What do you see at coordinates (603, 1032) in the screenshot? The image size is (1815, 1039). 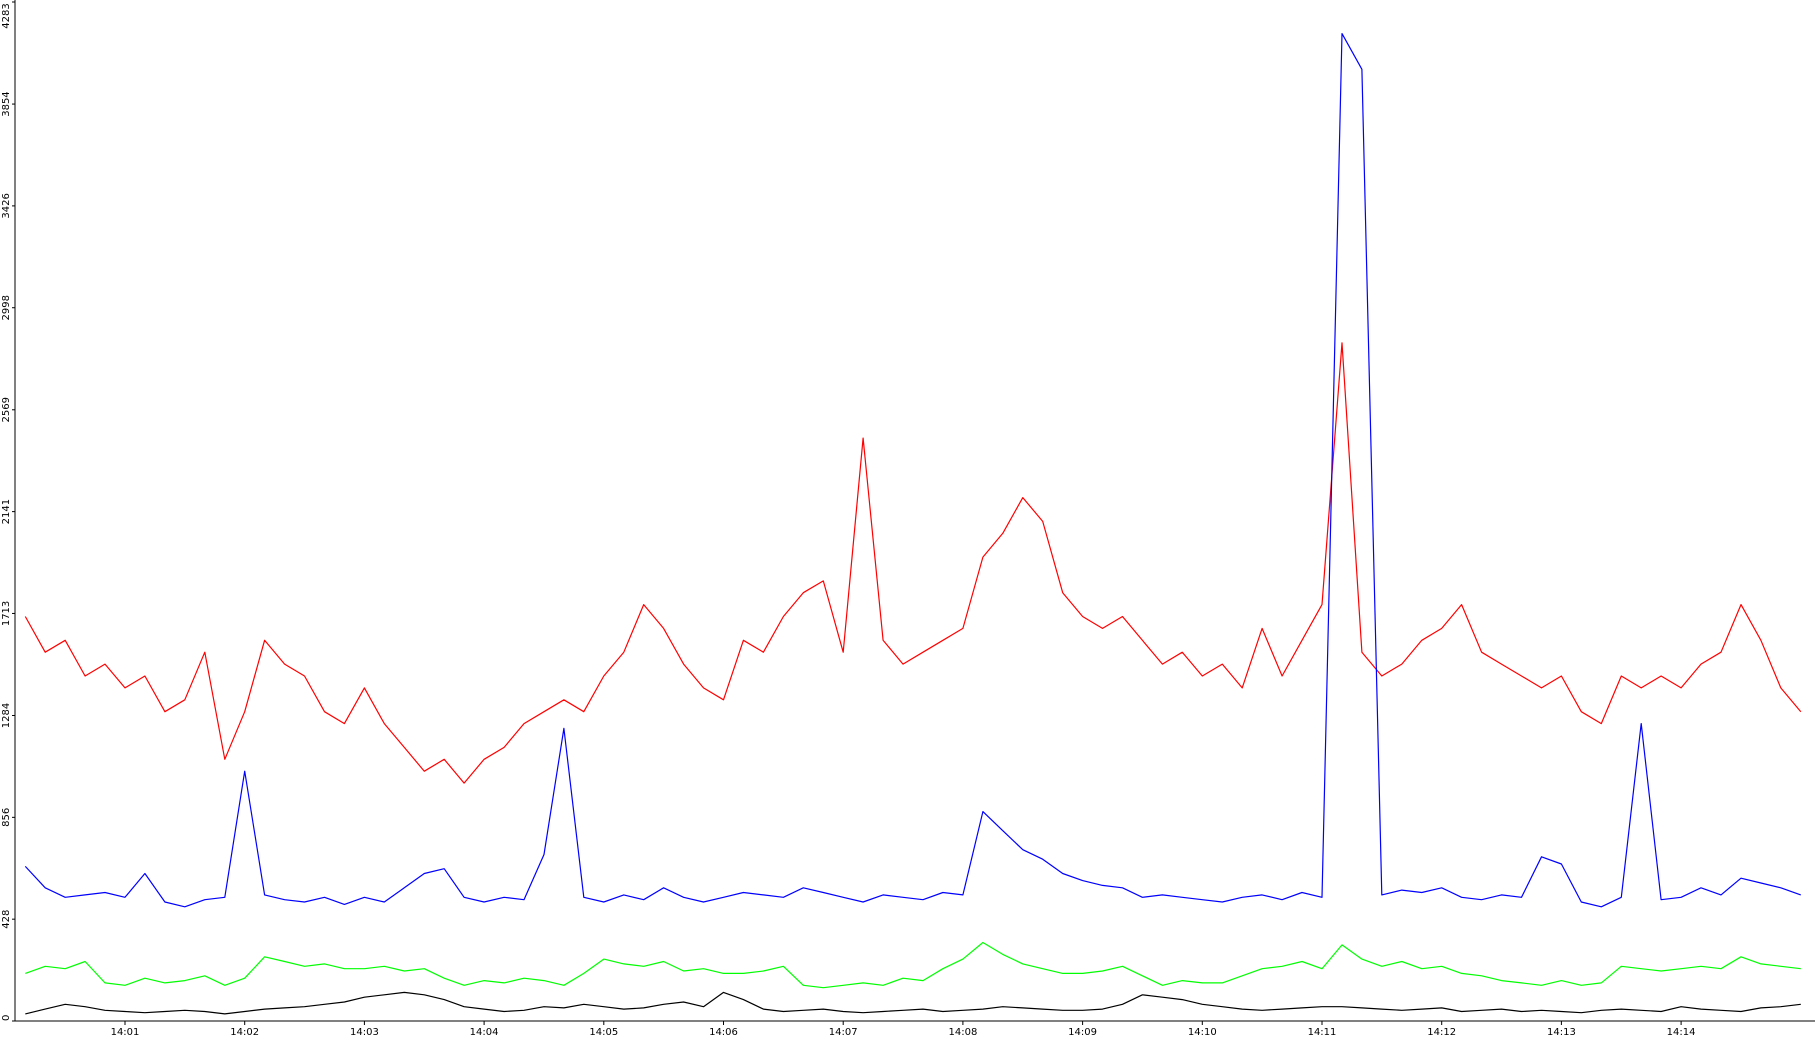 I see `x-tick-label: 14:05` at bounding box center [603, 1032].